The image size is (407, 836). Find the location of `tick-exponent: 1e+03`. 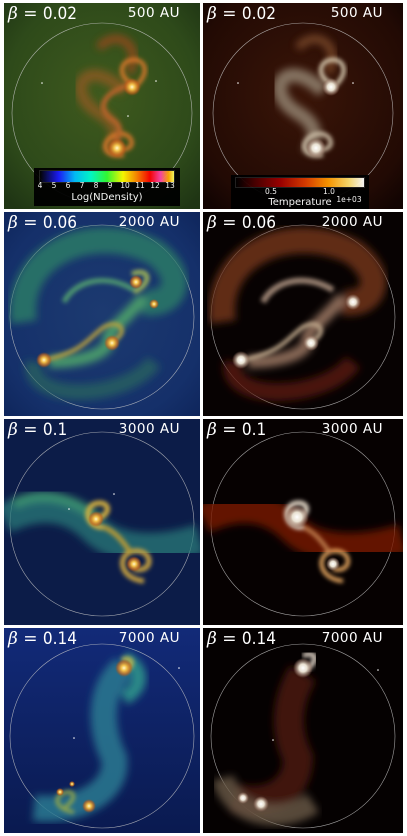

tick-exponent: 1e+03 is located at coordinates (349, 199).